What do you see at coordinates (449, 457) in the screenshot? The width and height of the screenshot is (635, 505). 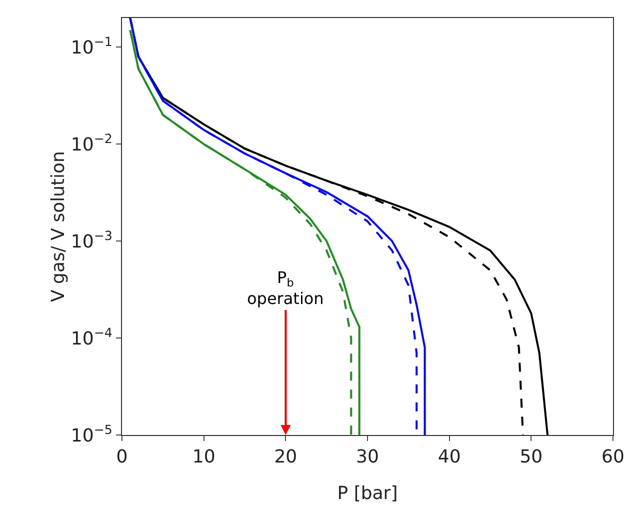 I see `x-tick-label: 40` at bounding box center [449, 457].